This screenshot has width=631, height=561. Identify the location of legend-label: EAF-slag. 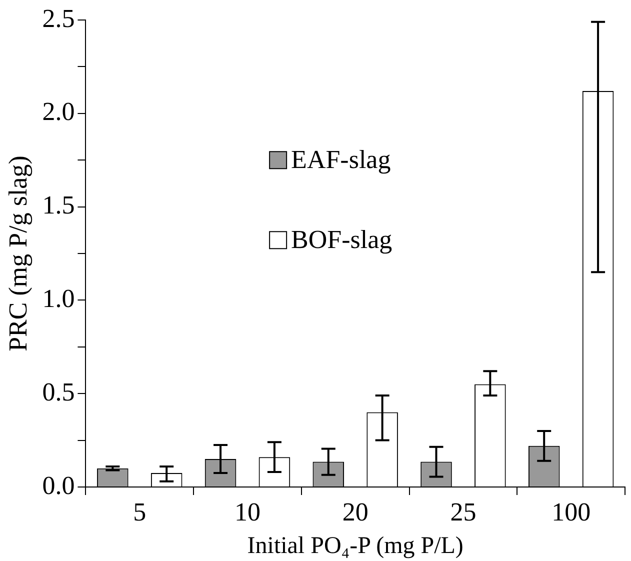
(341, 159).